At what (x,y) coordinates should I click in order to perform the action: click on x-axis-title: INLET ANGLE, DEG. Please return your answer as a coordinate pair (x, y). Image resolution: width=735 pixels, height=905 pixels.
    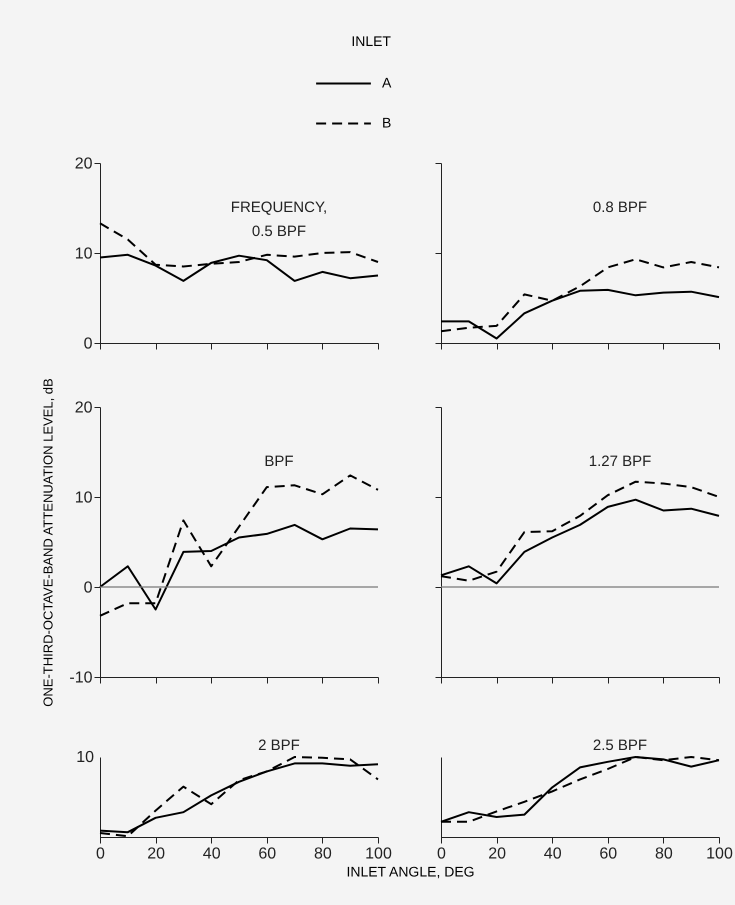
    Looking at the image, I should click on (410, 872).